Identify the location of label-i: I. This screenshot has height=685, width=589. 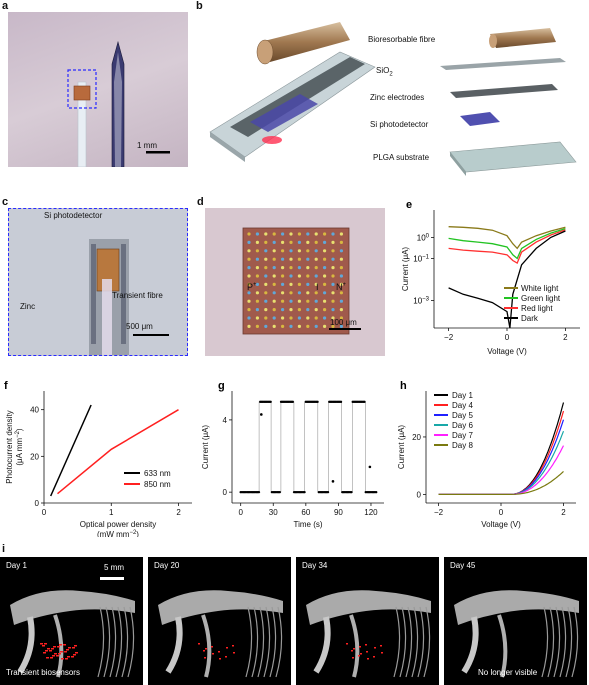
(317, 287).